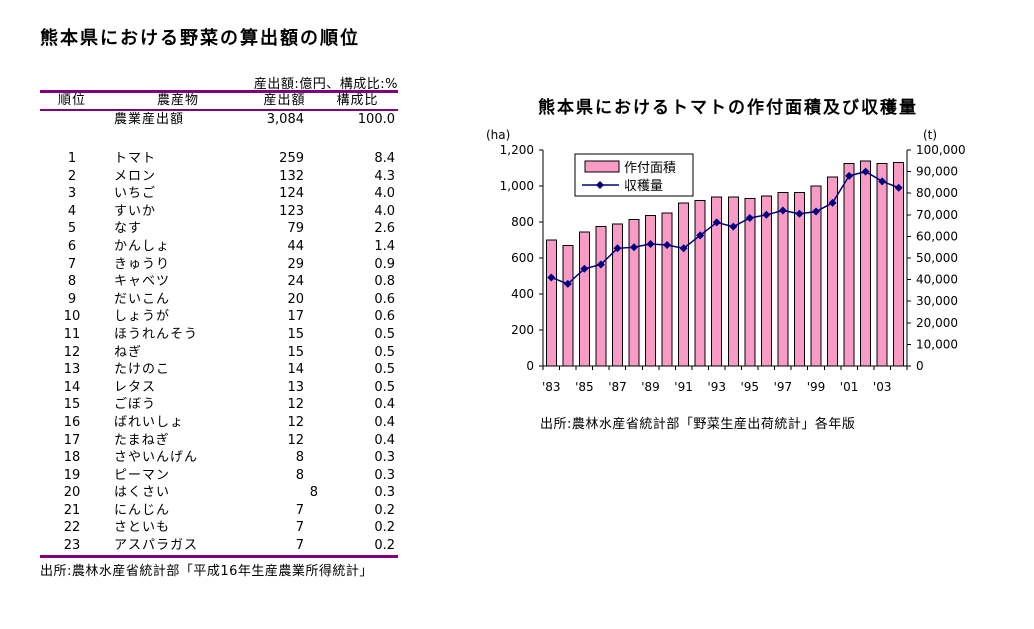 This screenshot has width=1034, height=629. Describe the element at coordinates (683, 248) in the screenshot. I see `harvest-marker-1991` at that location.